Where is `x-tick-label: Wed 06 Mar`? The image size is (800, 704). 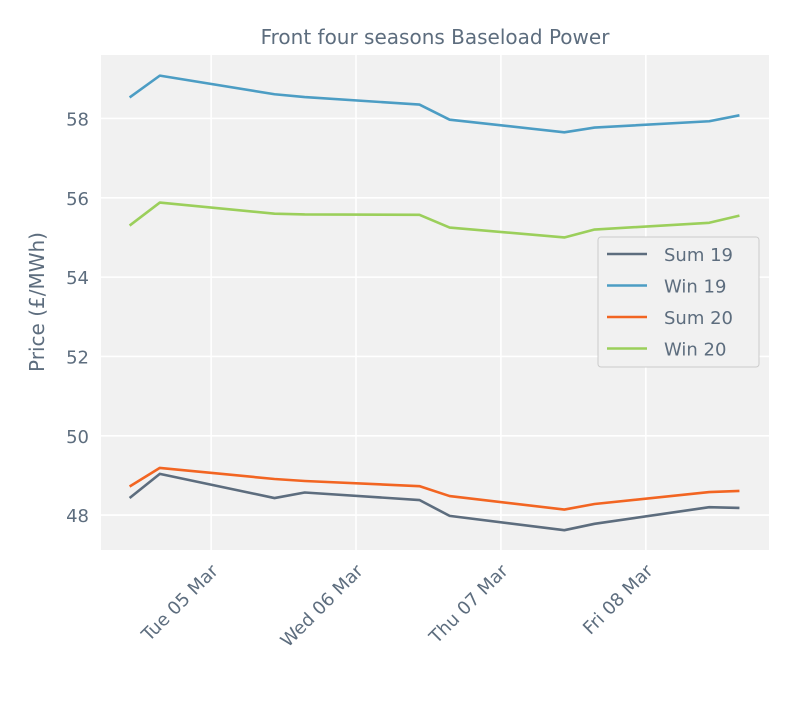 x-tick-label: Wed 06 Mar is located at coordinates (322, 605).